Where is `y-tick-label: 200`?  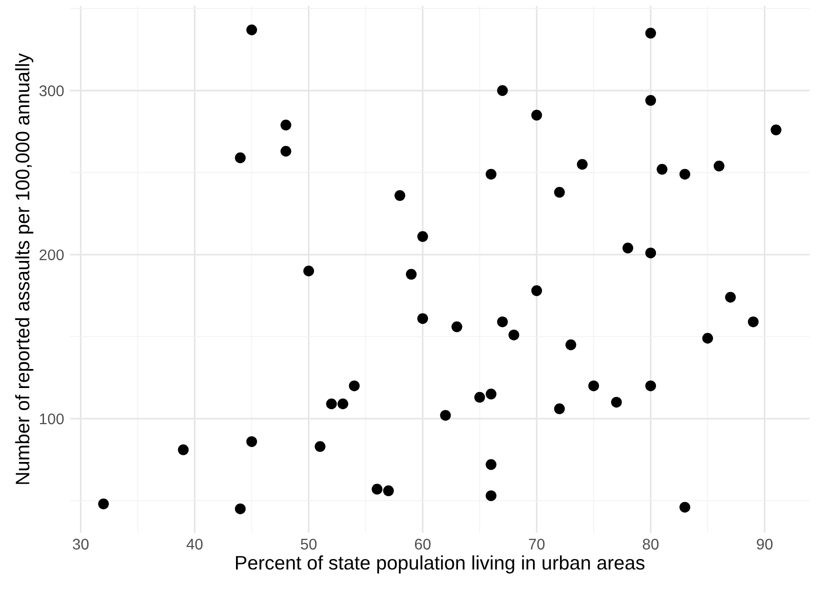 y-tick-label: 200 is located at coordinates (52, 254).